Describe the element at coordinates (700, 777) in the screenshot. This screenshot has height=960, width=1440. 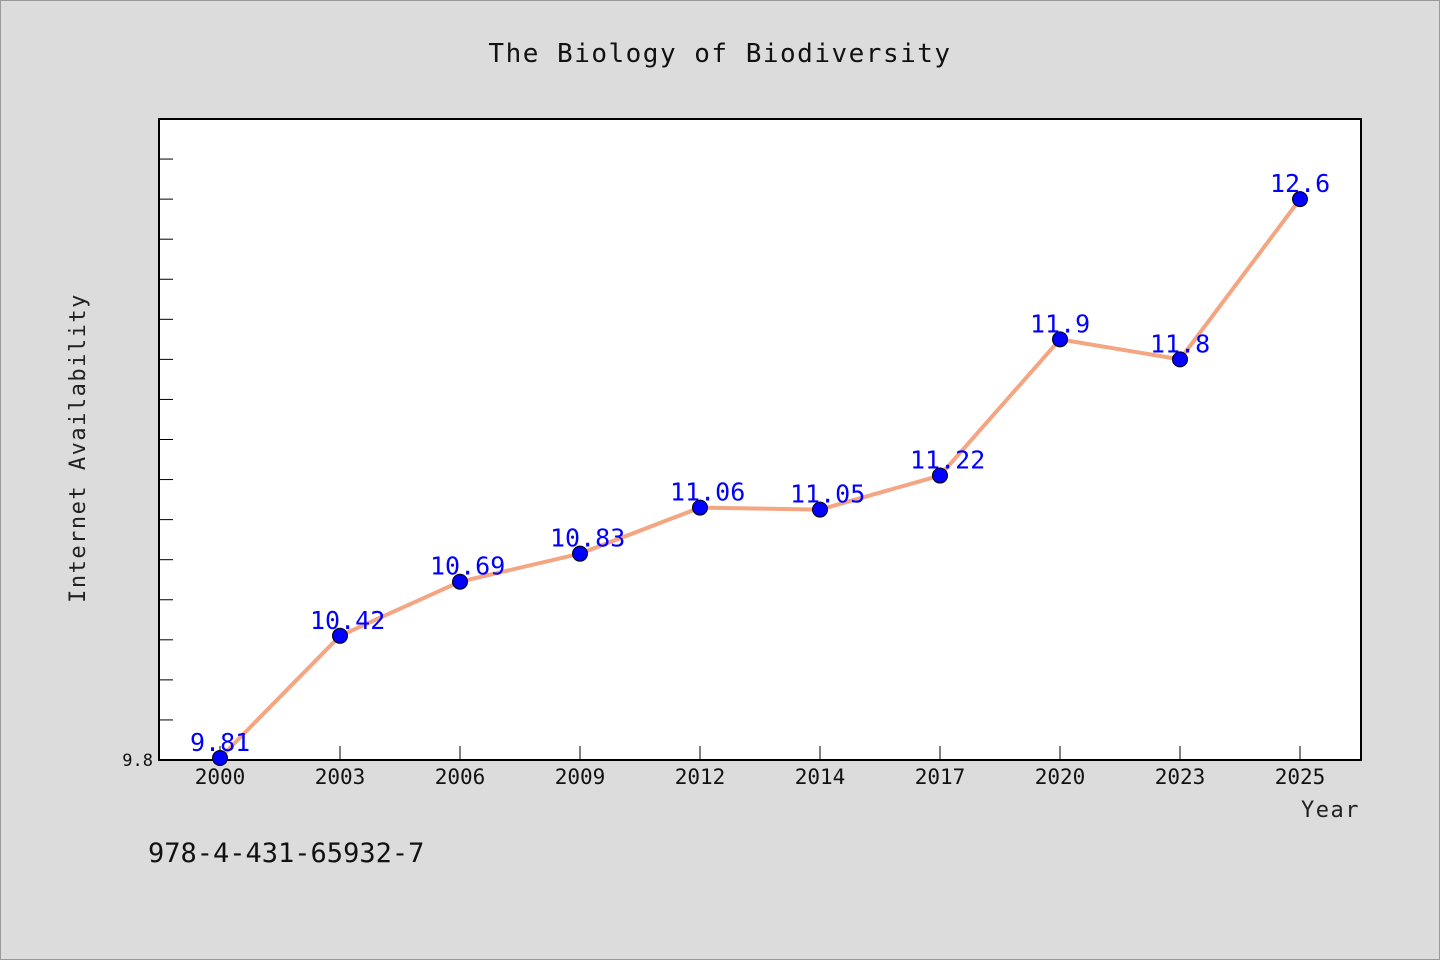
I see `x-tick-label: 2012` at that location.